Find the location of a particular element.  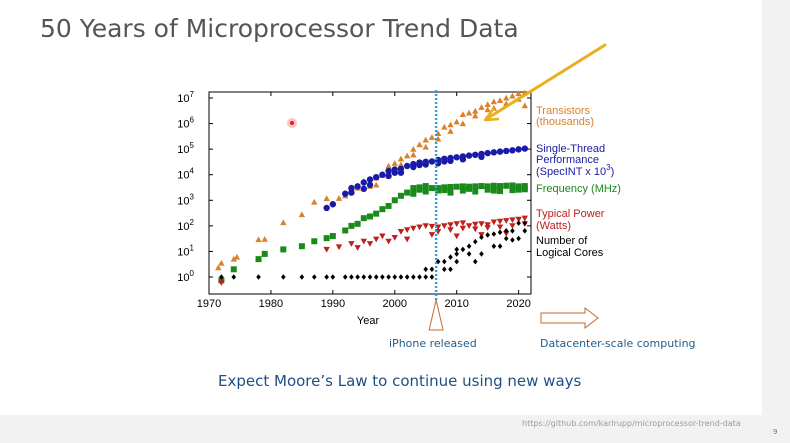

right-strip is located at coordinates (776, 221).